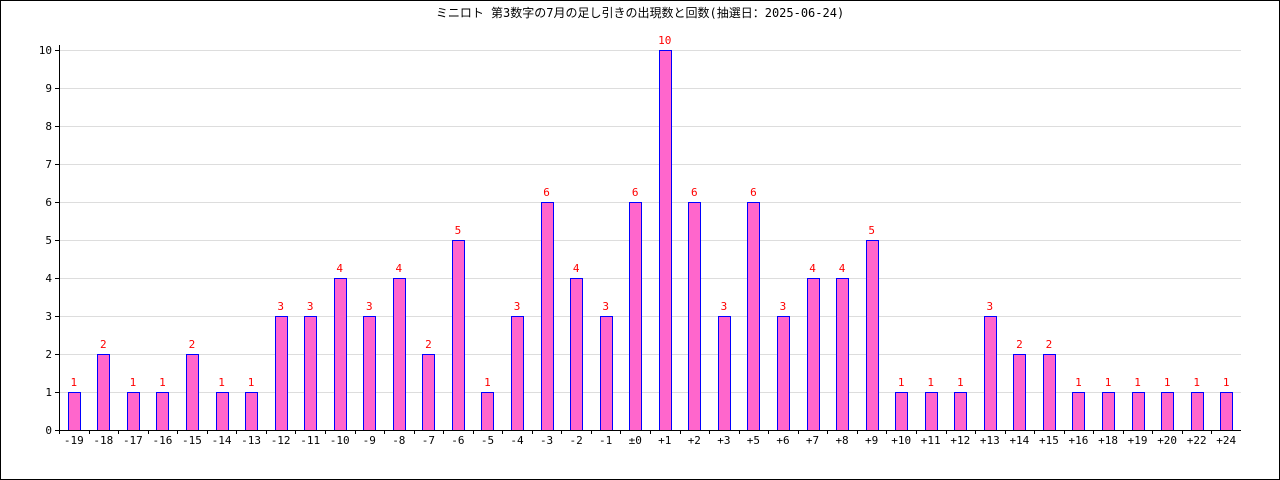 Image resolution: width=1280 pixels, height=480 pixels. I want to click on y-tick-label: 3, so click(48, 316).